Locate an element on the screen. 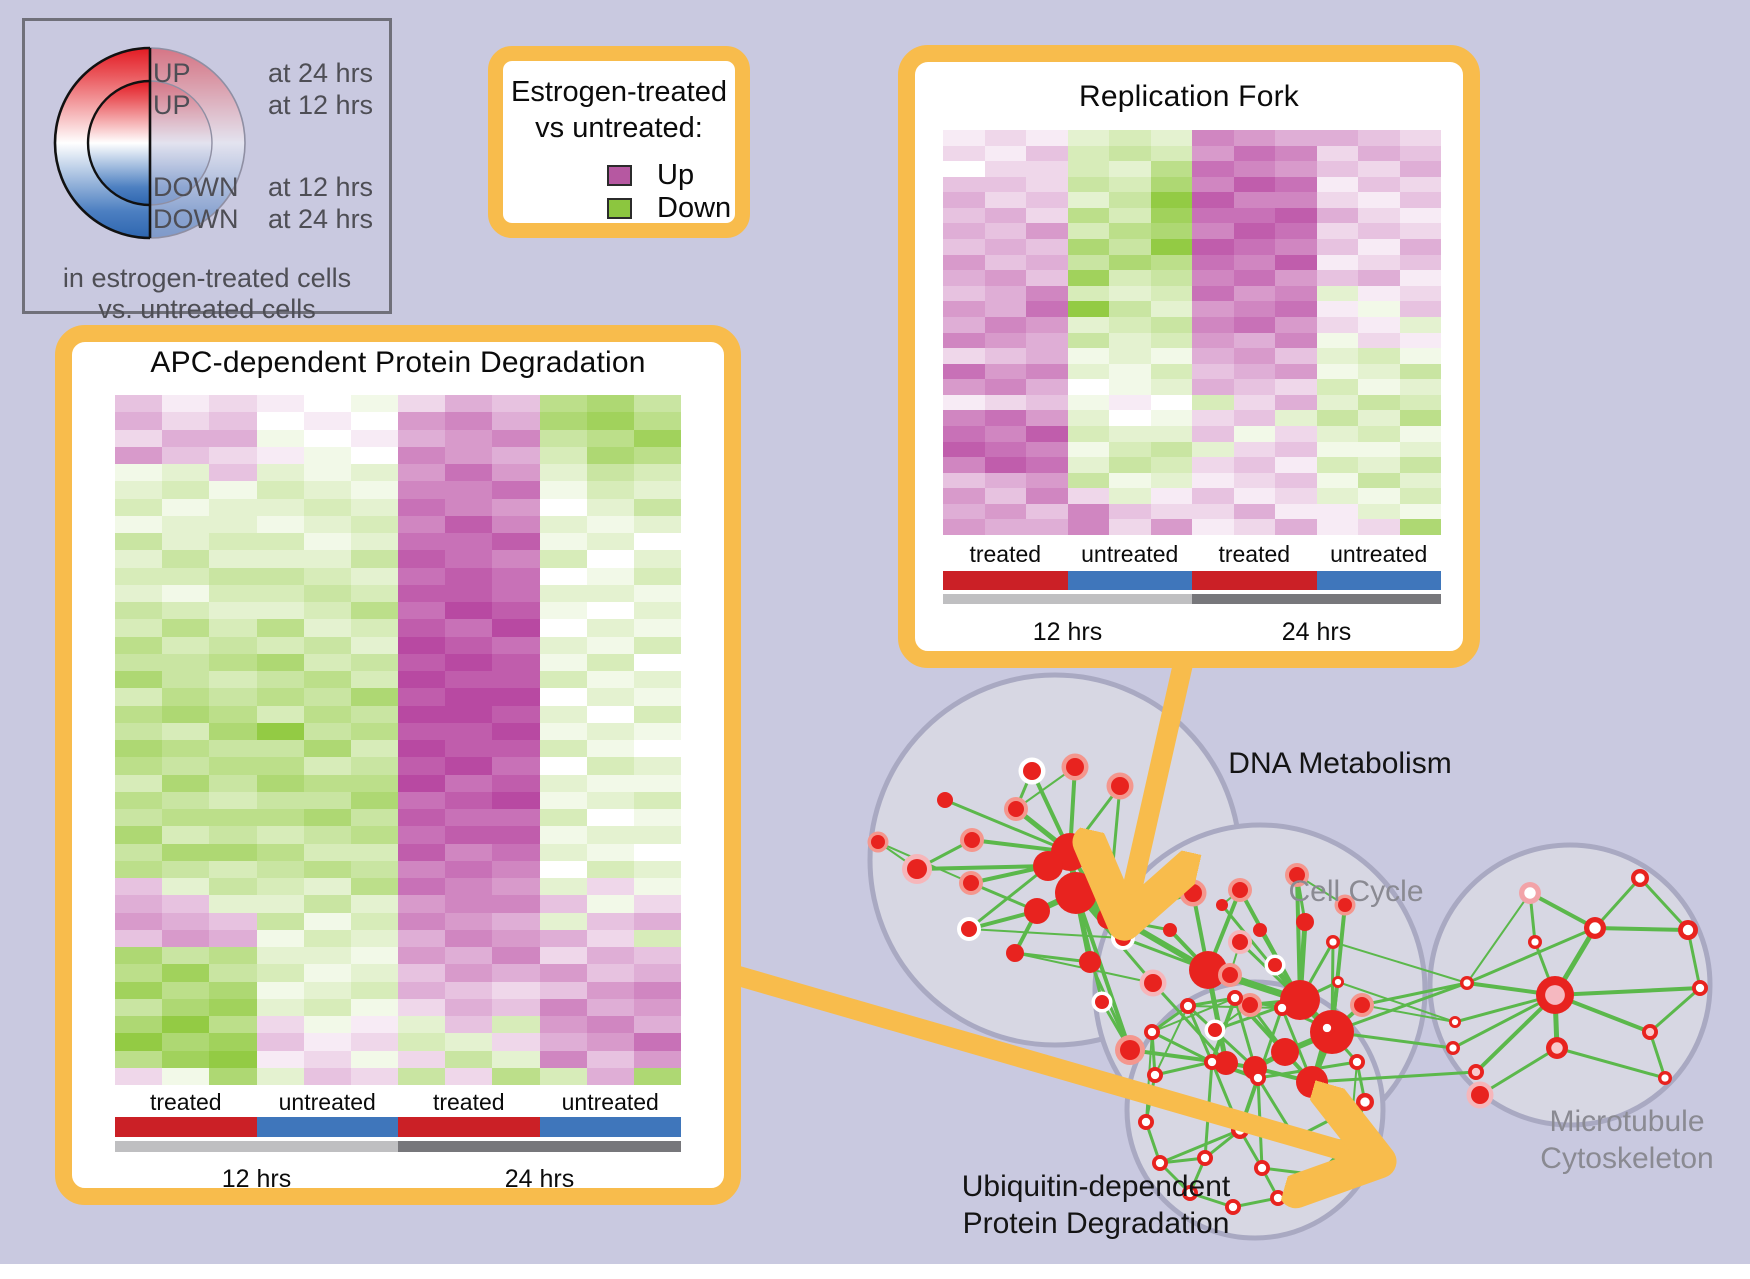  legend-footer-line2: vs. untreated cells is located at coordinates (207, 309).